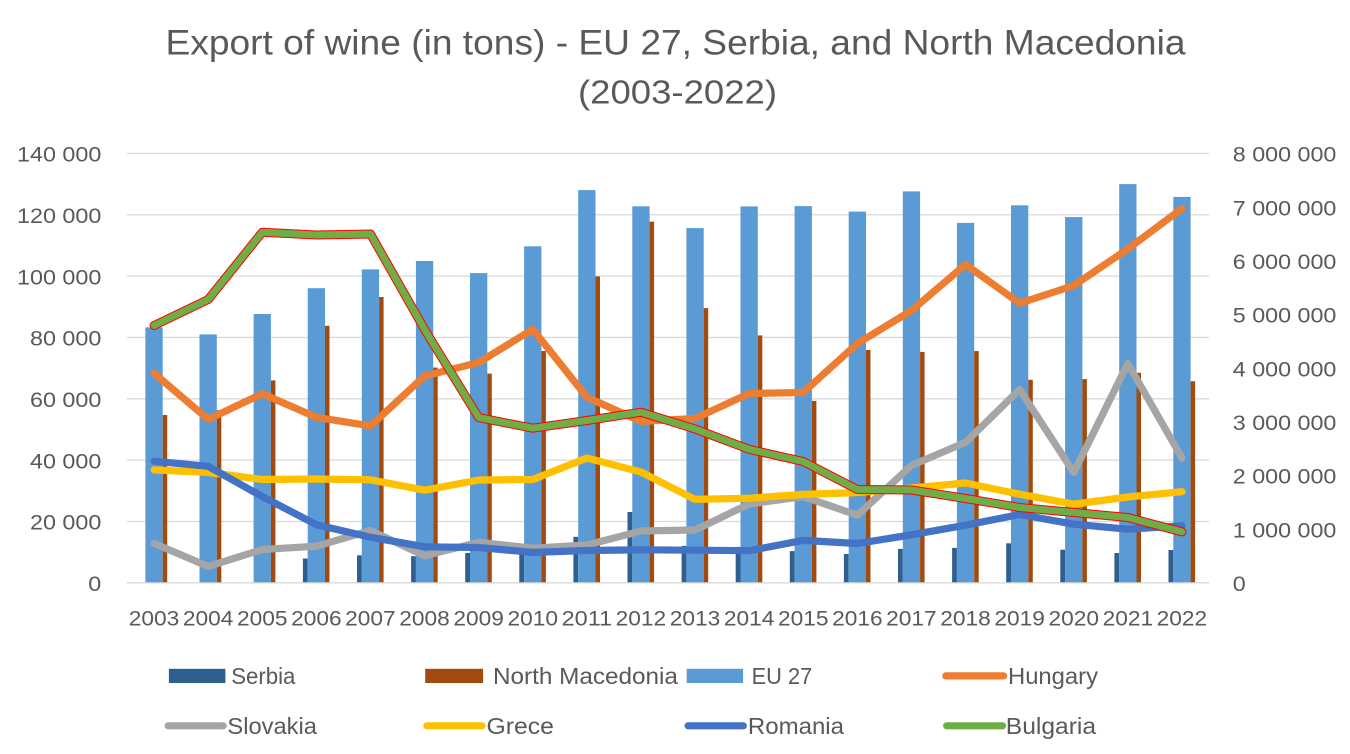 Image resolution: width=1350 pixels, height=754 pixels. I want to click on svg-text: 2003, so click(154, 618).